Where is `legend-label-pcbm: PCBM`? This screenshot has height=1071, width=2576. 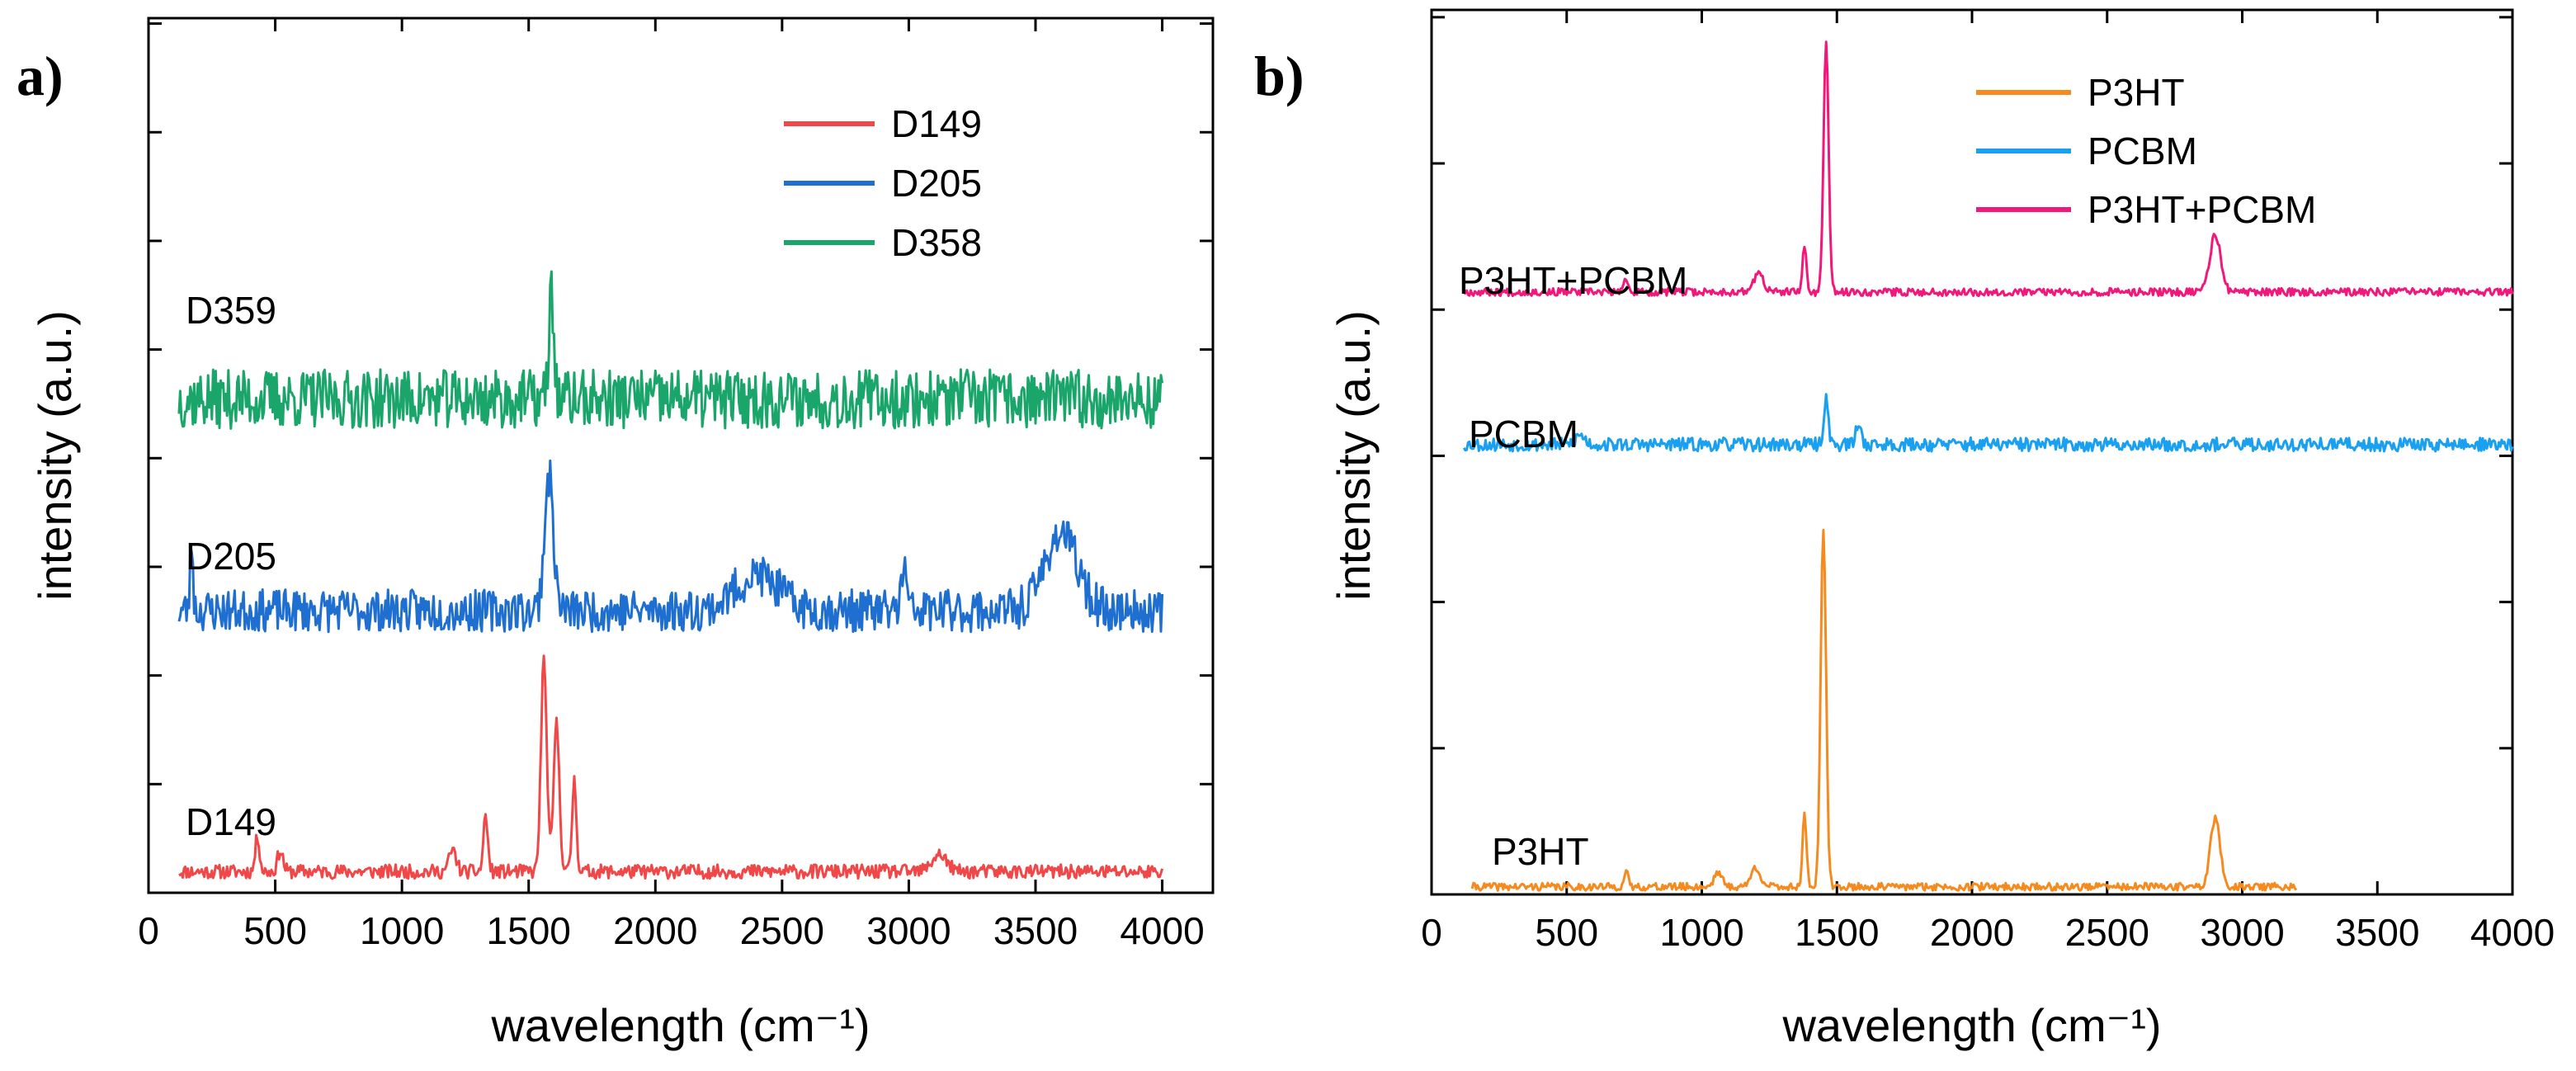 legend-label-pcbm: PCBM is located at coordinates (2142, 151).